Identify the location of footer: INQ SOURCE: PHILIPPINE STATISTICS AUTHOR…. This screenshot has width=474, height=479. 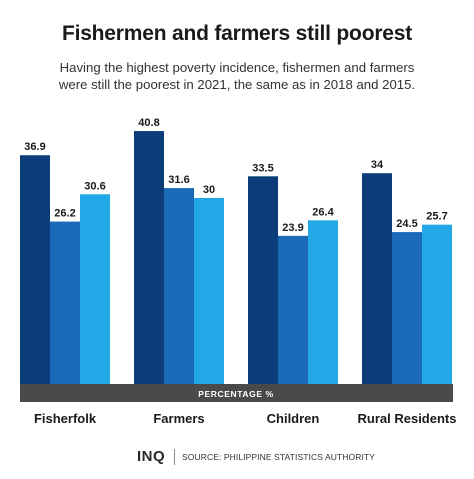
(237, 458).